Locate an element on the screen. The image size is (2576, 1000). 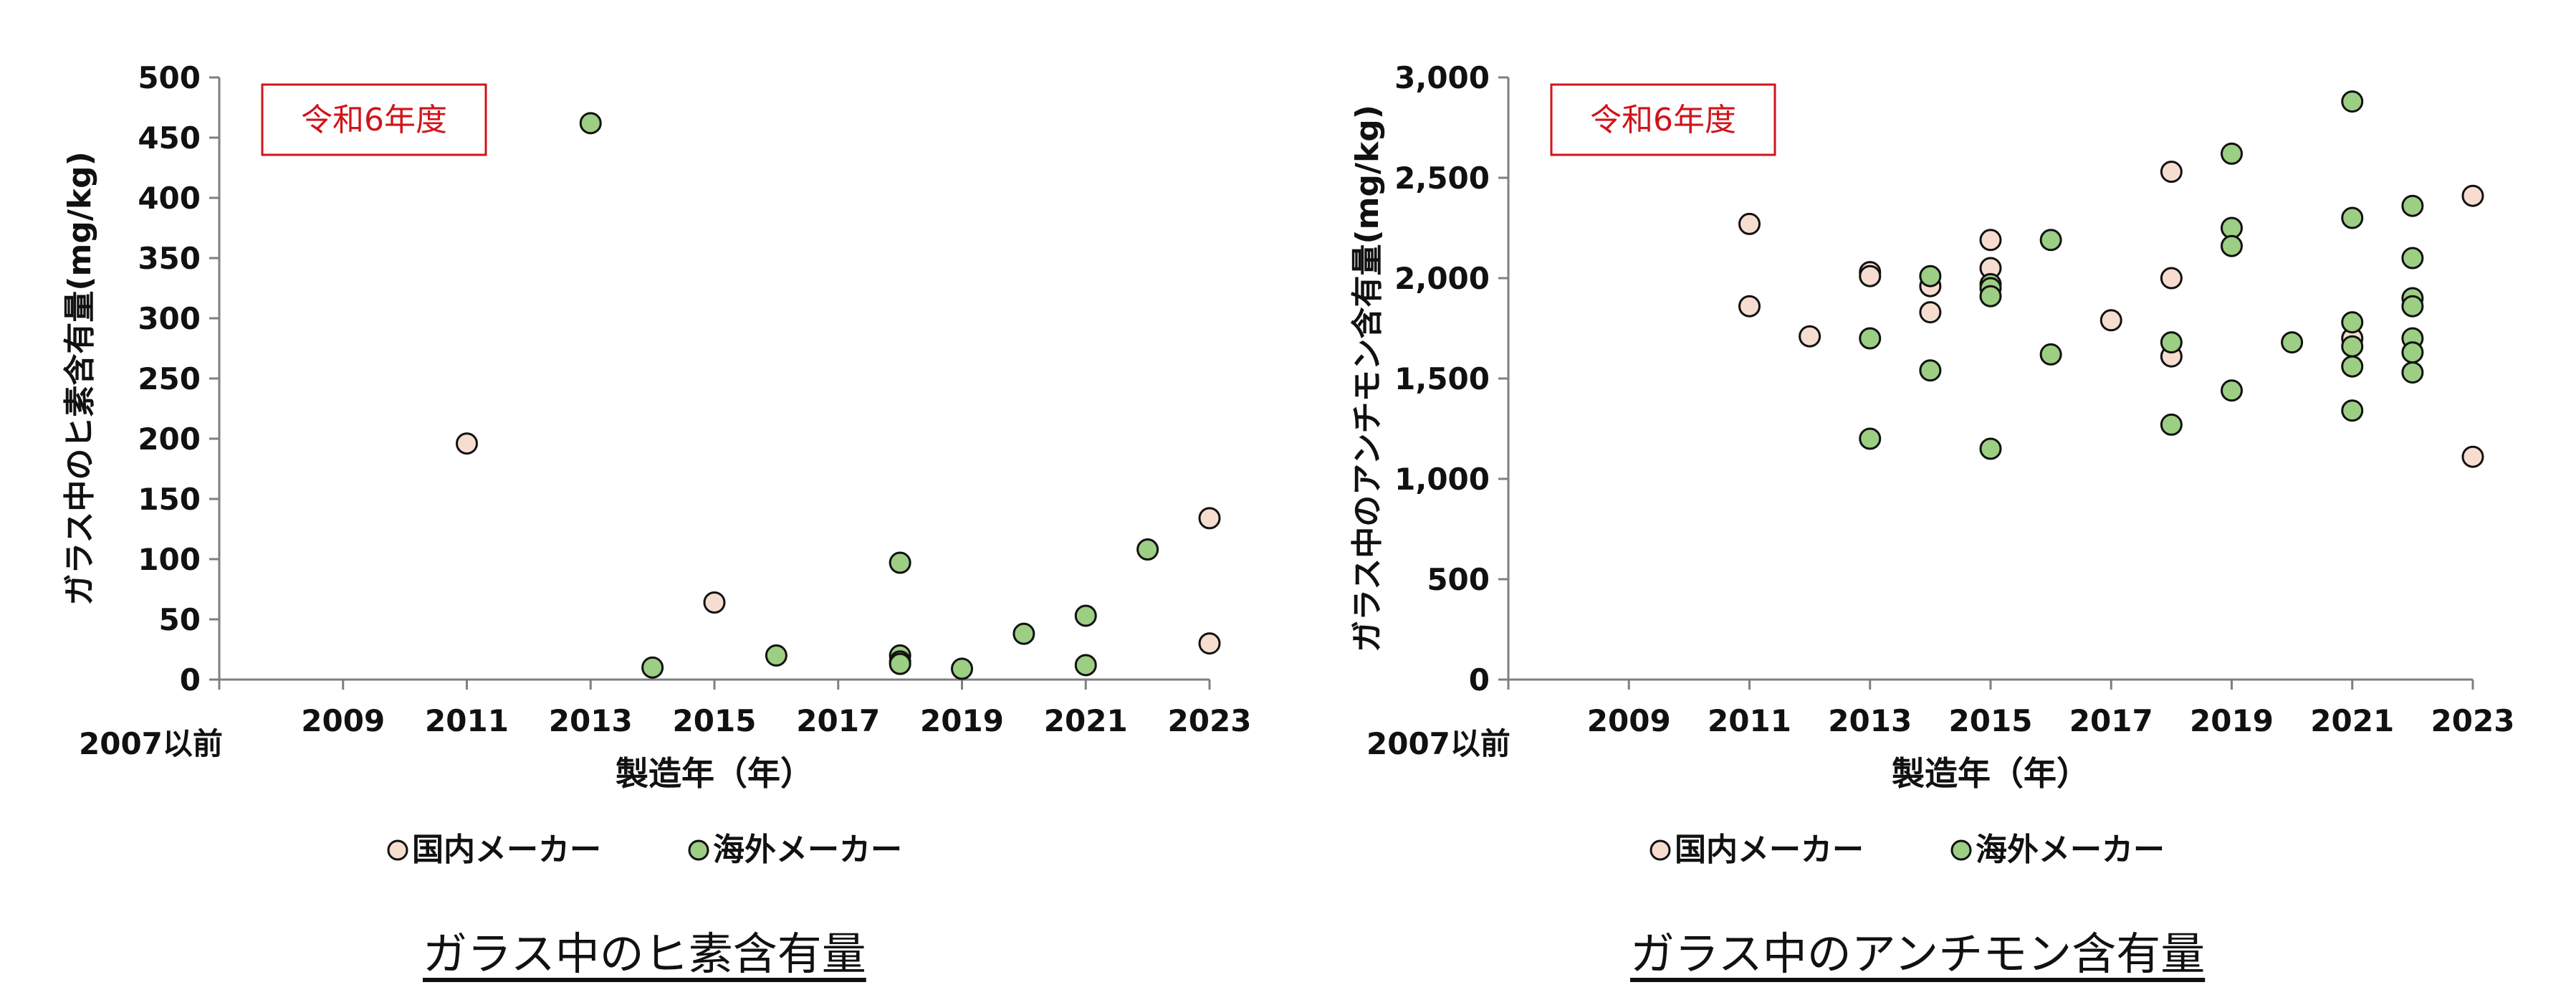
y-tick-label: 1,000 is located at coordinates (1442, 479).